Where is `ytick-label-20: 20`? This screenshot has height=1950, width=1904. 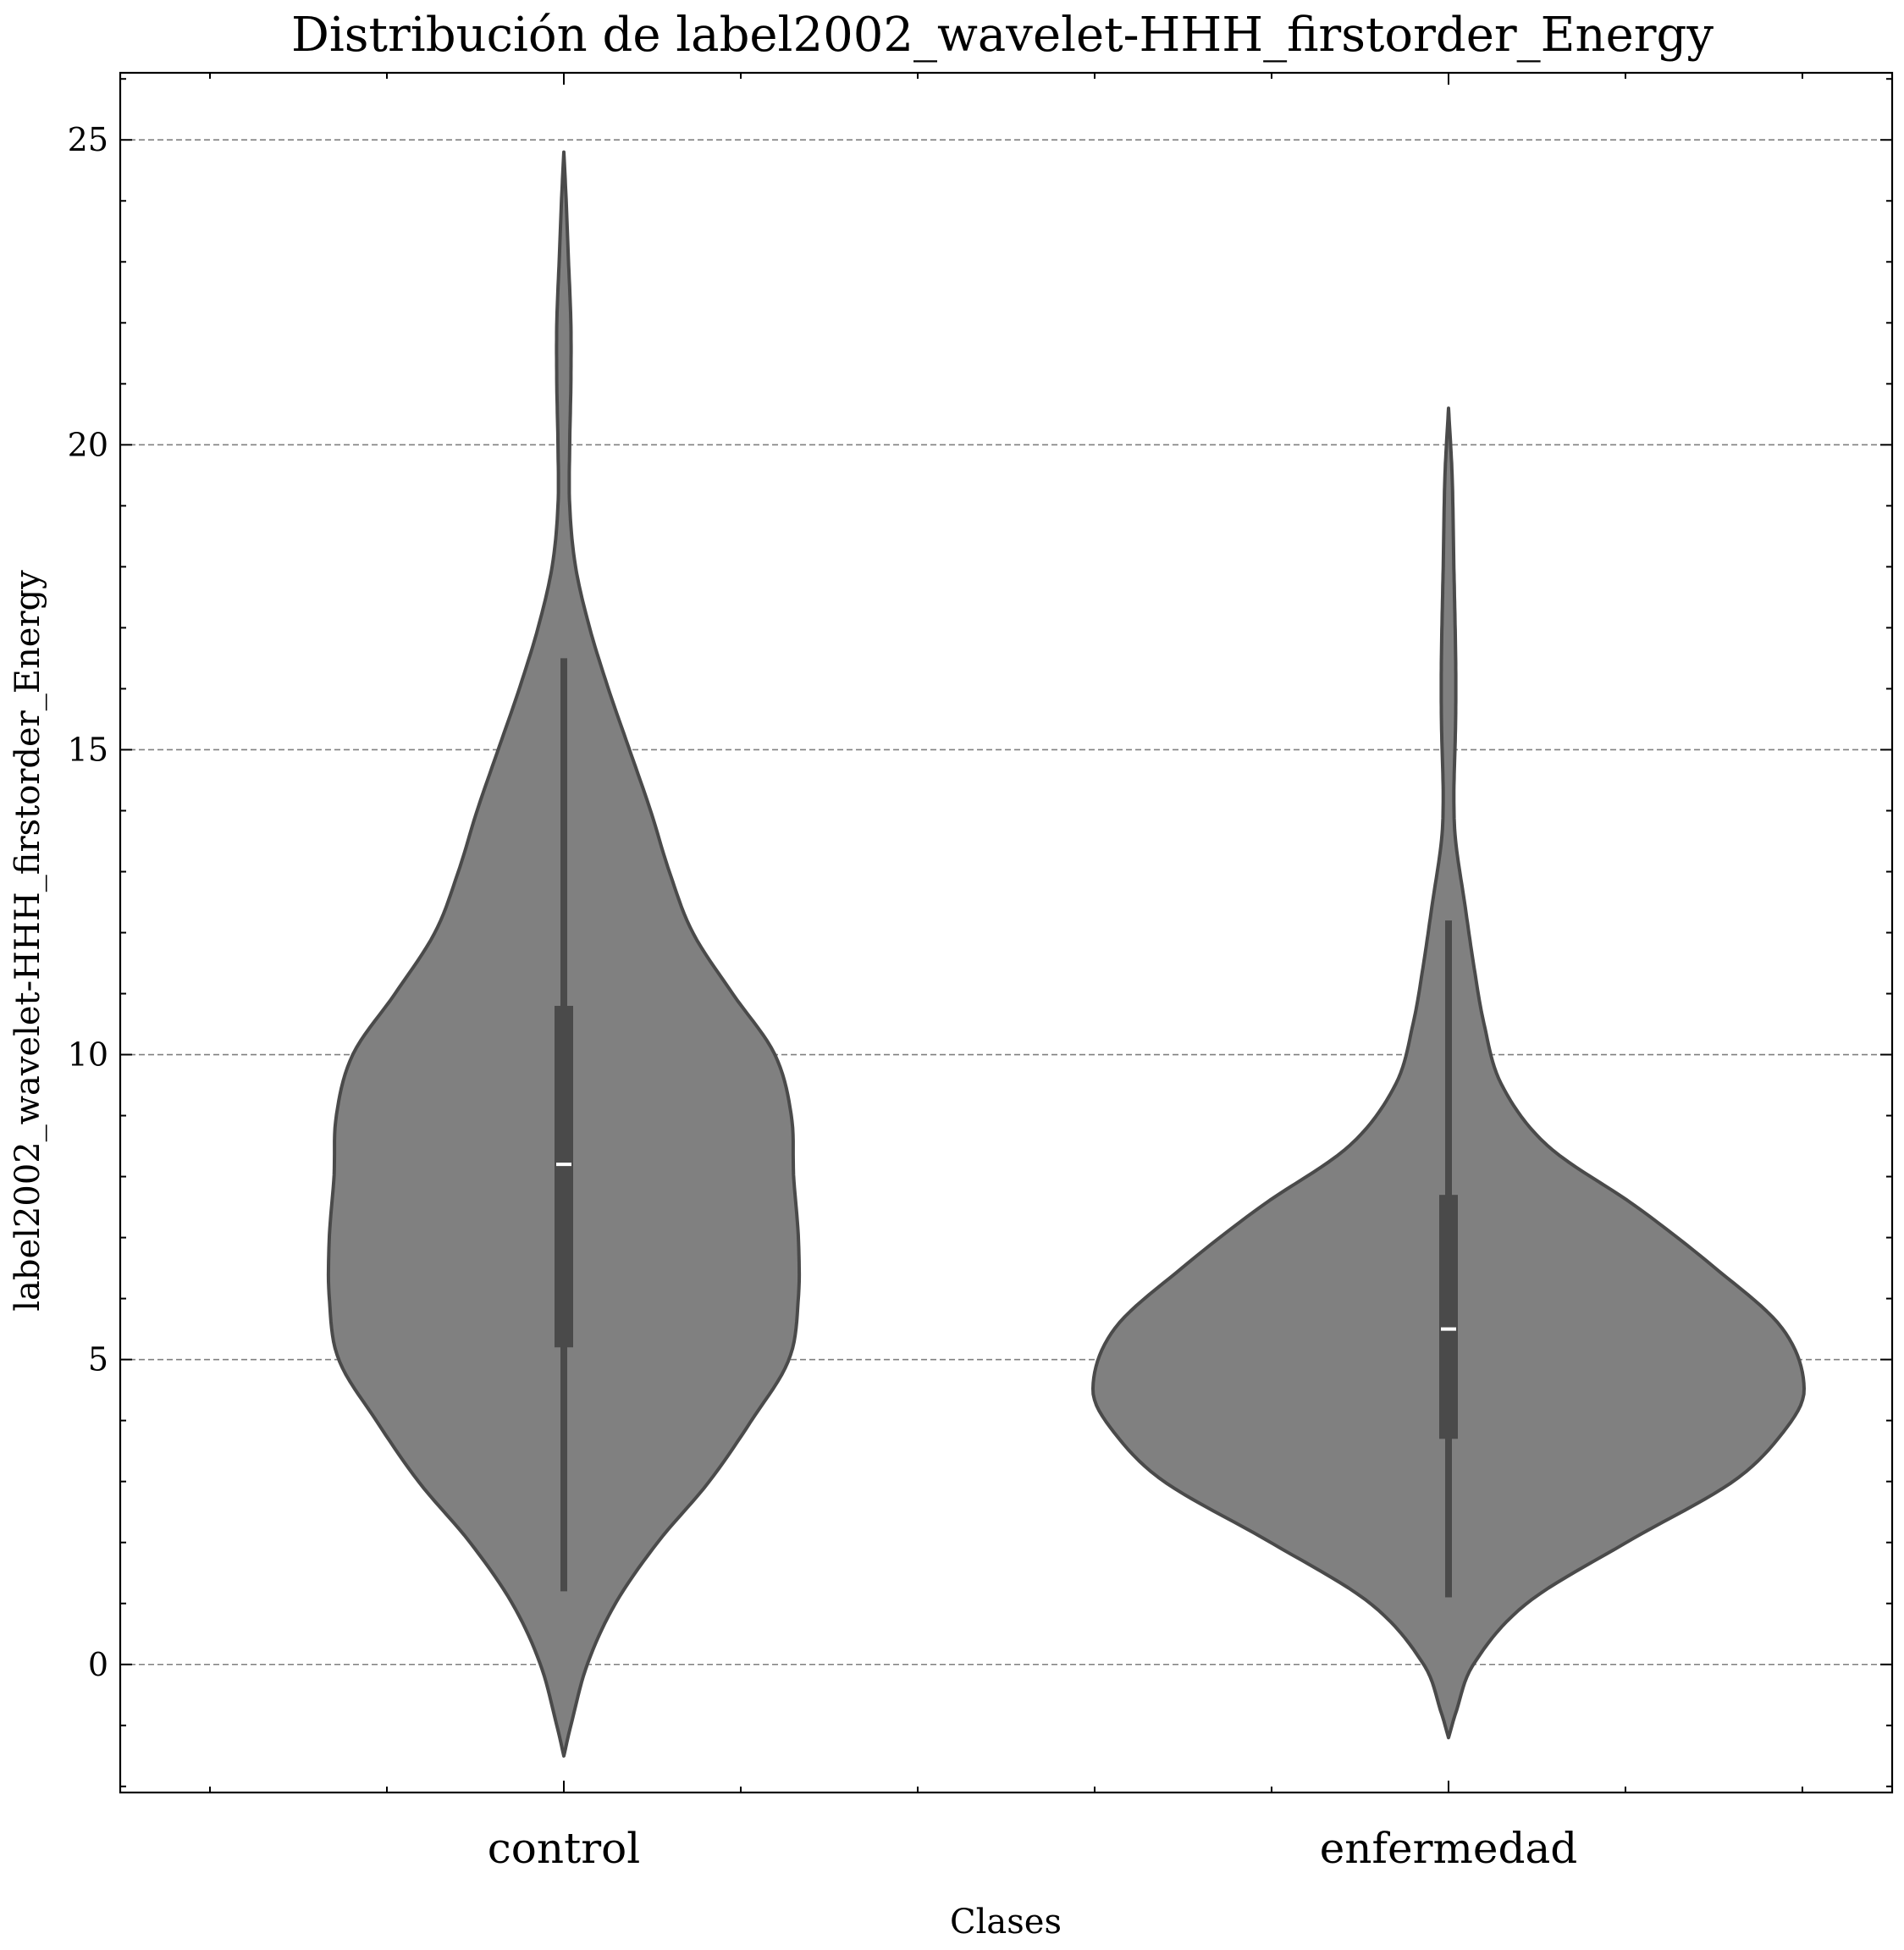
ytick-label-20: 20 is located at coordinates (88, 444).